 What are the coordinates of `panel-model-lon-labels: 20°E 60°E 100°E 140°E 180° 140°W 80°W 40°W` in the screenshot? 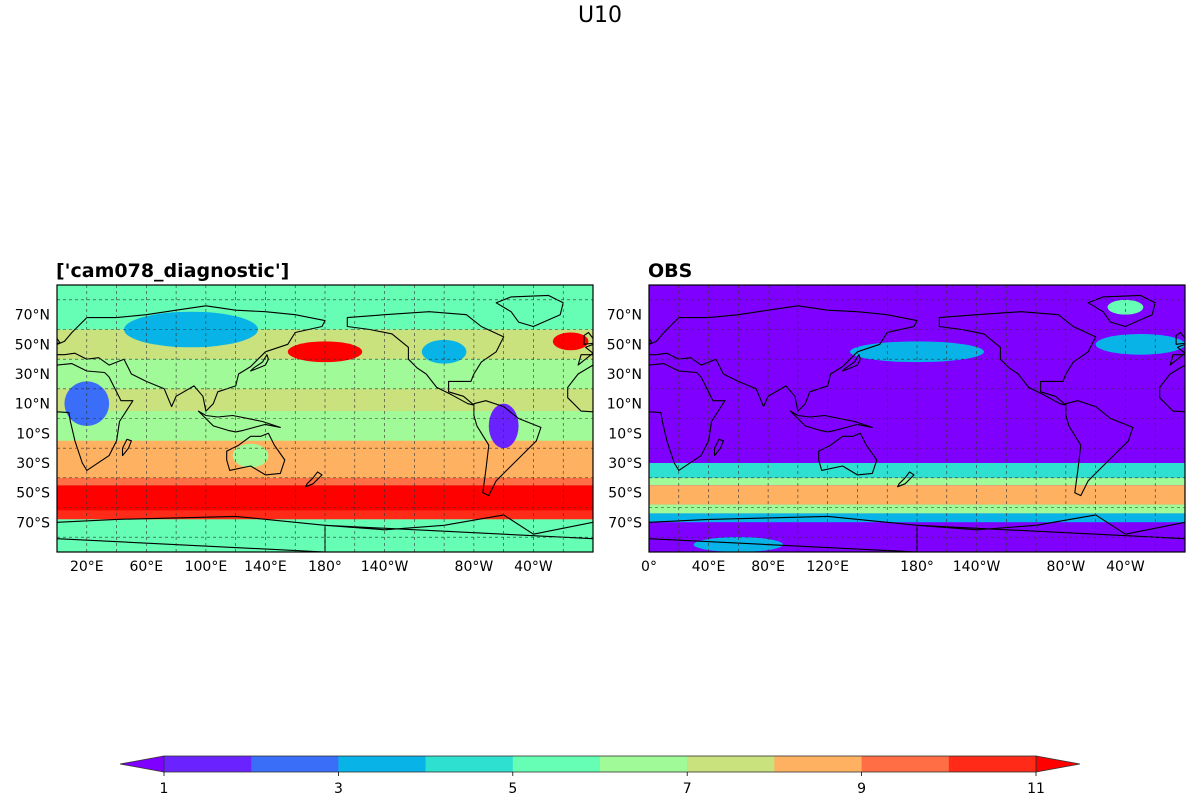 It's located at (311, 567).